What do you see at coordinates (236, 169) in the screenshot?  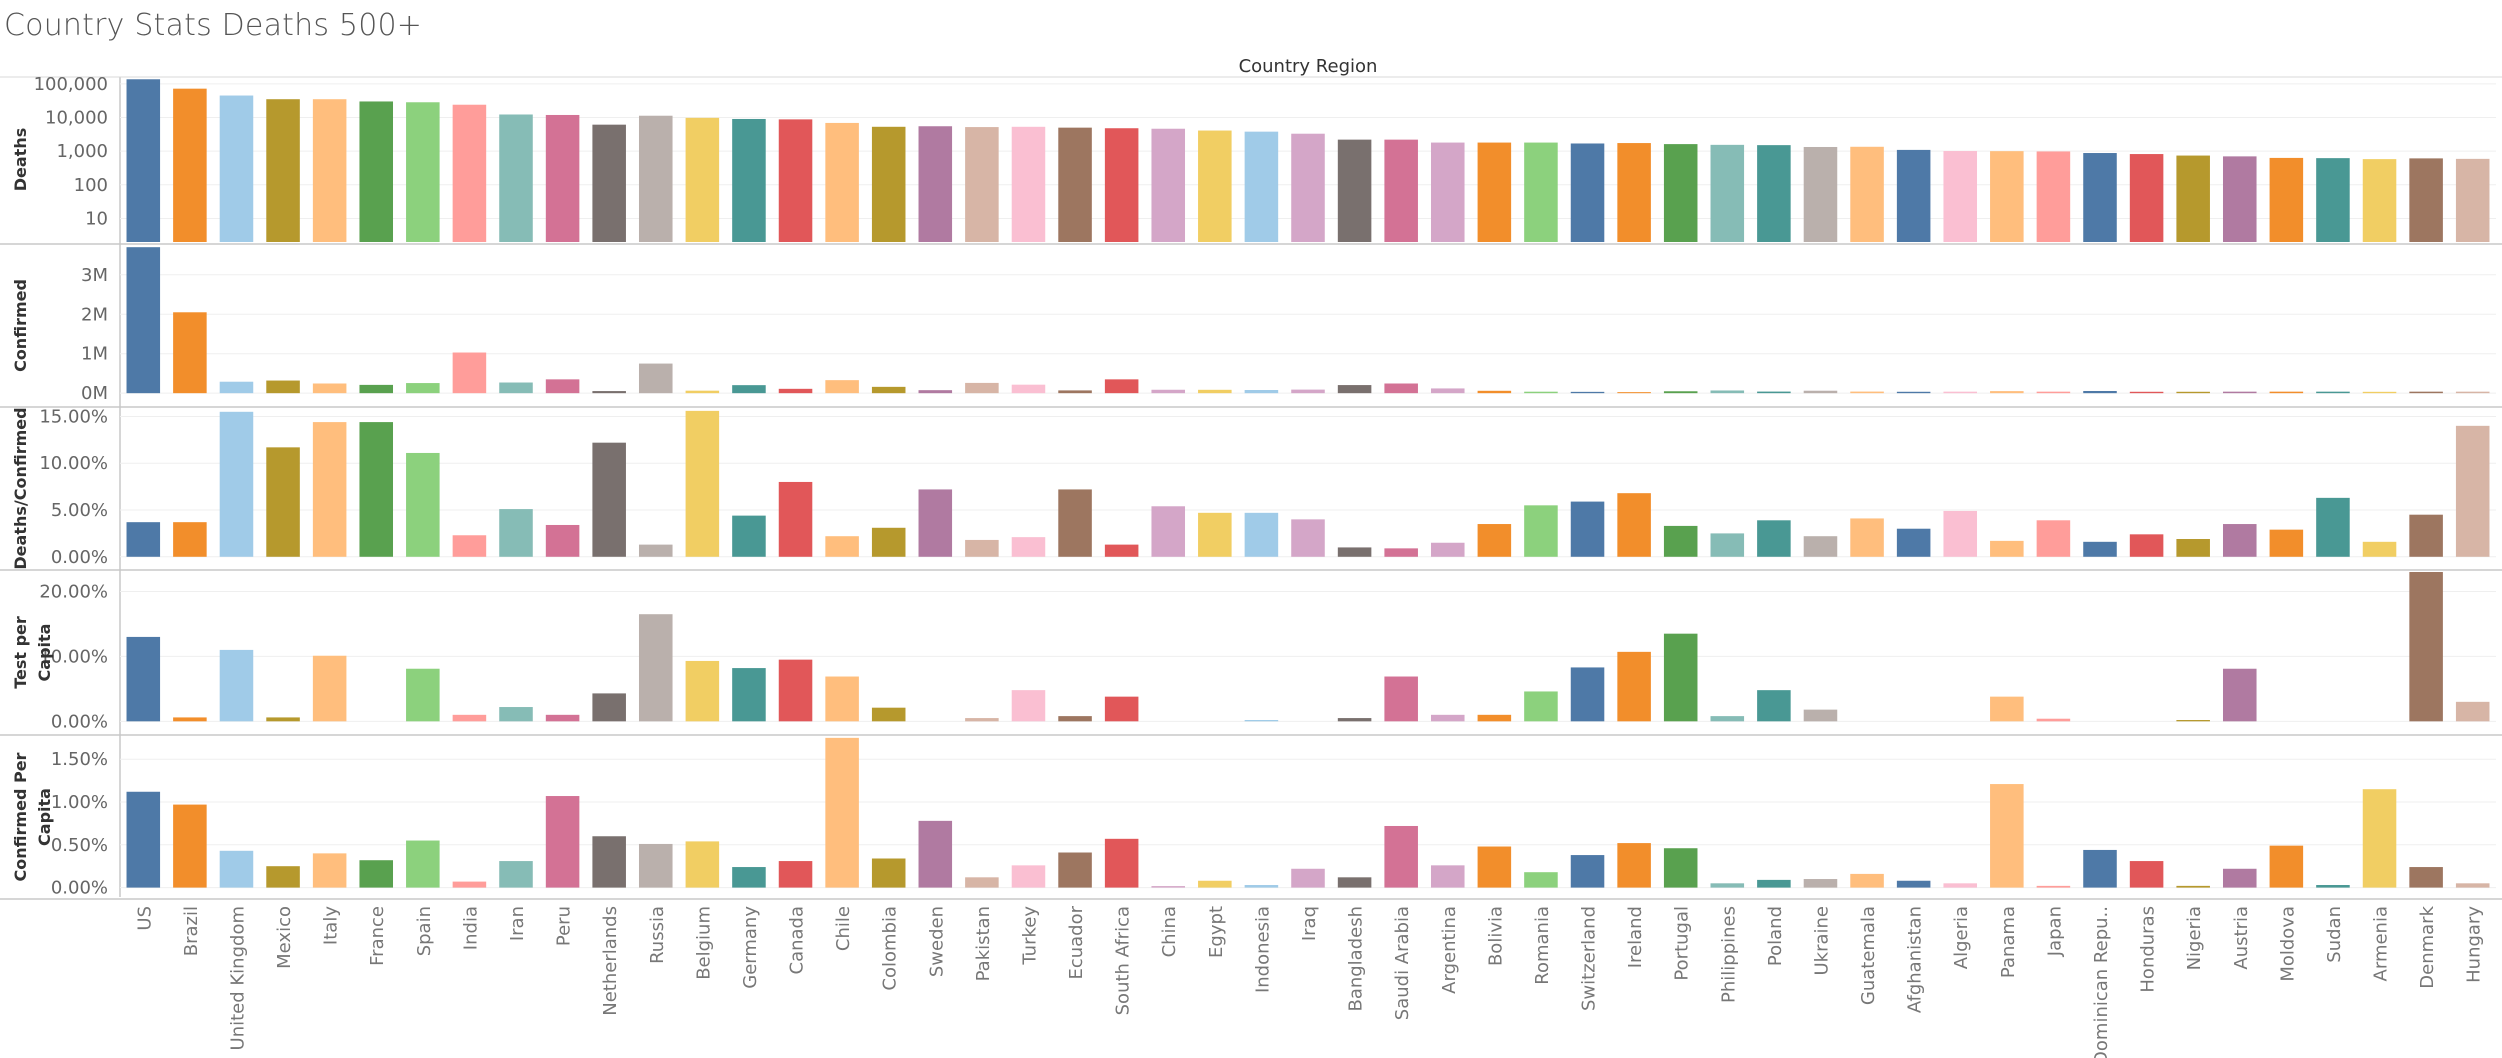 I see `bar-deaths-united-kingdom` at bounding box center [236, 169].